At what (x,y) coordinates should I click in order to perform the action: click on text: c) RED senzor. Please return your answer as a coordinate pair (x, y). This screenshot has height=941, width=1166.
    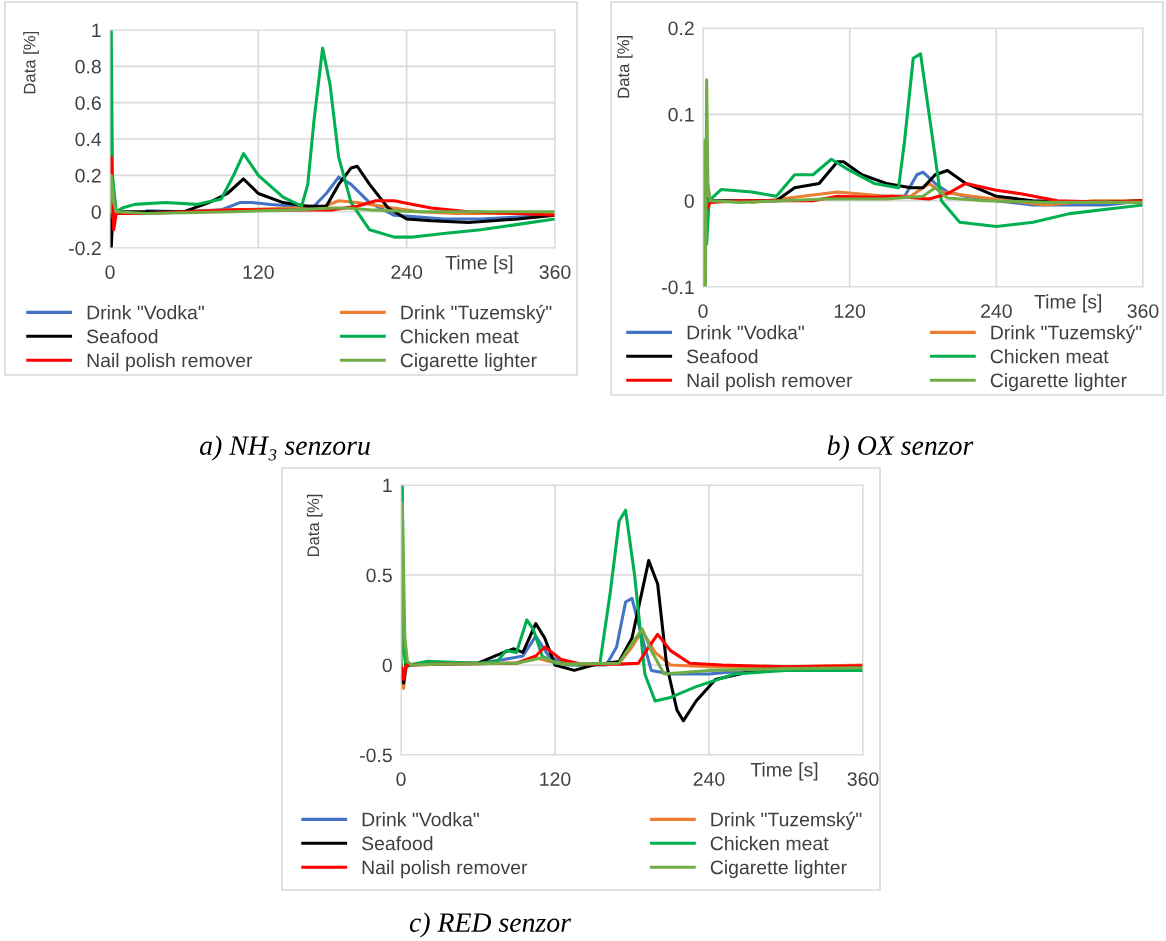
    Looking at the image, I should click on (490, 925).